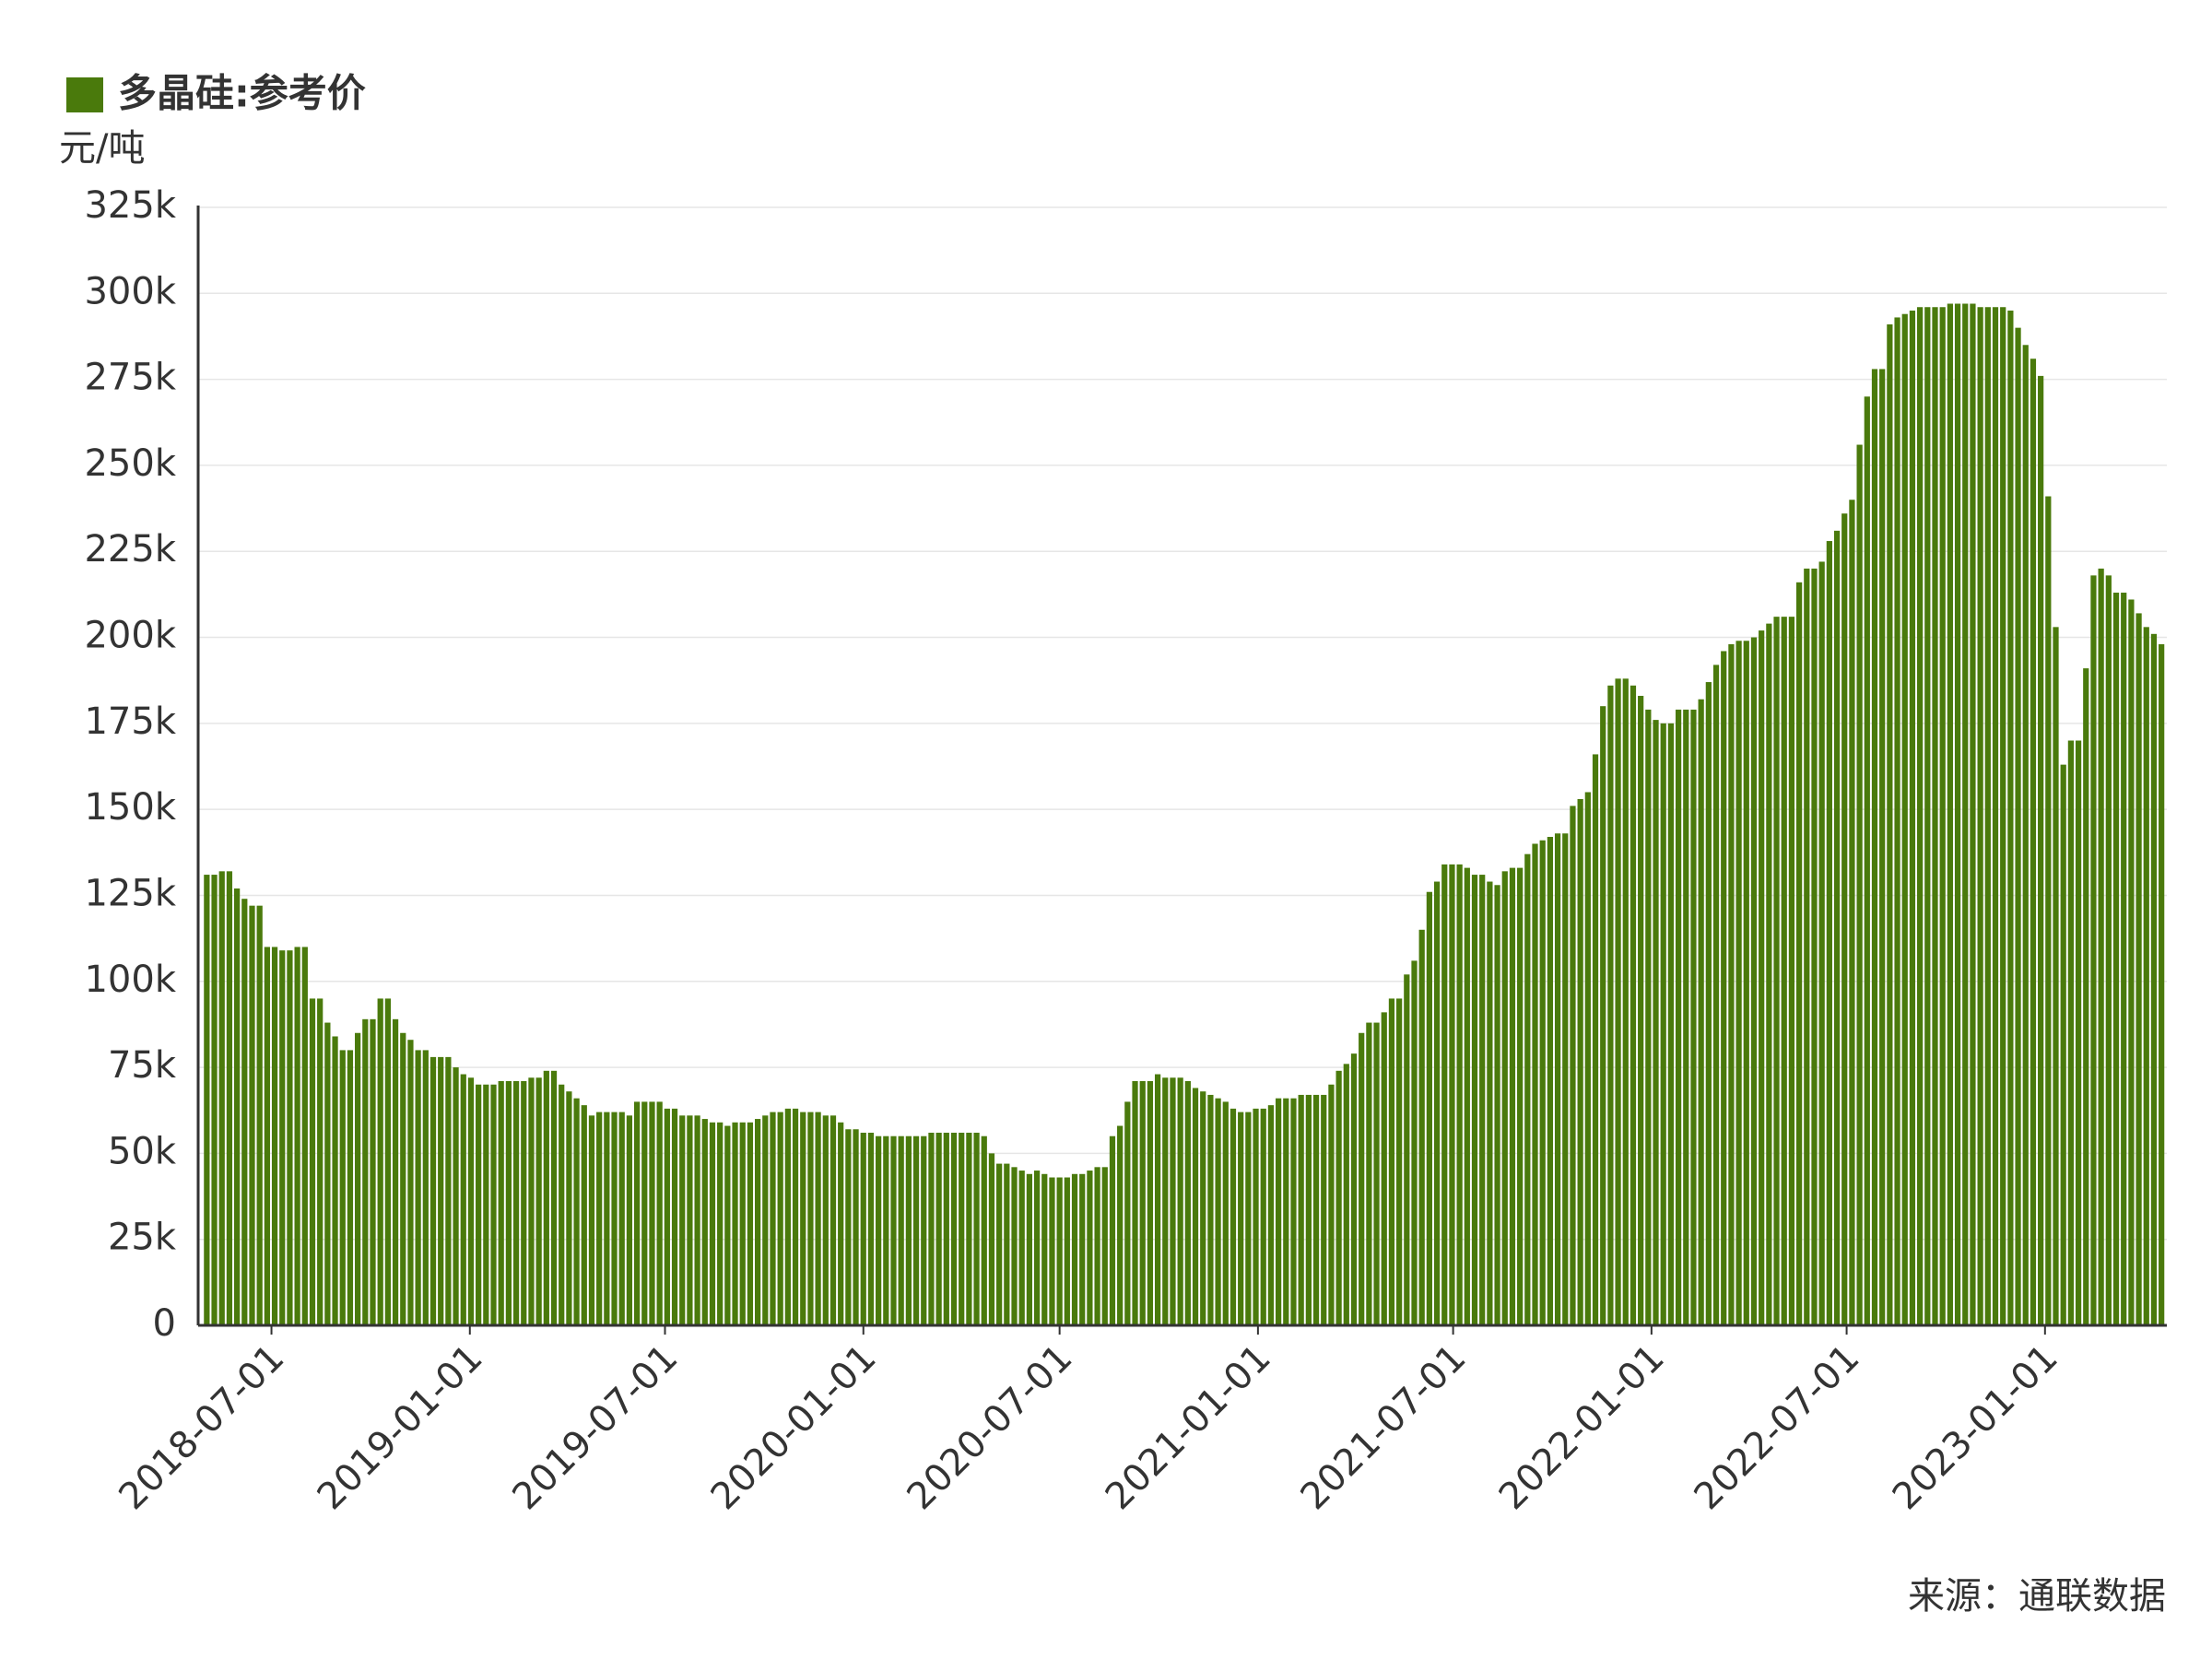  What do you see at coordinates (102, 148) in the screenshot?
I see `y-axis-label: 元/吨` at bounding box center [102, 148].